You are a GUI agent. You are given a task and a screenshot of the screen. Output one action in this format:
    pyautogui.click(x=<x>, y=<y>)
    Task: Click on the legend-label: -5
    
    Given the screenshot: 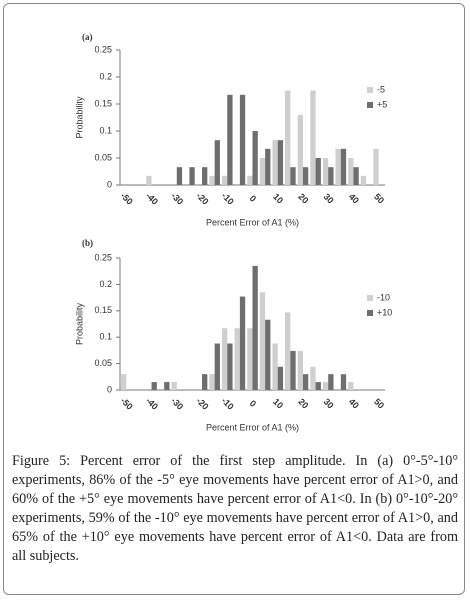 What is the action you would take?
    pyautogui.click(x=381, y=89)
    